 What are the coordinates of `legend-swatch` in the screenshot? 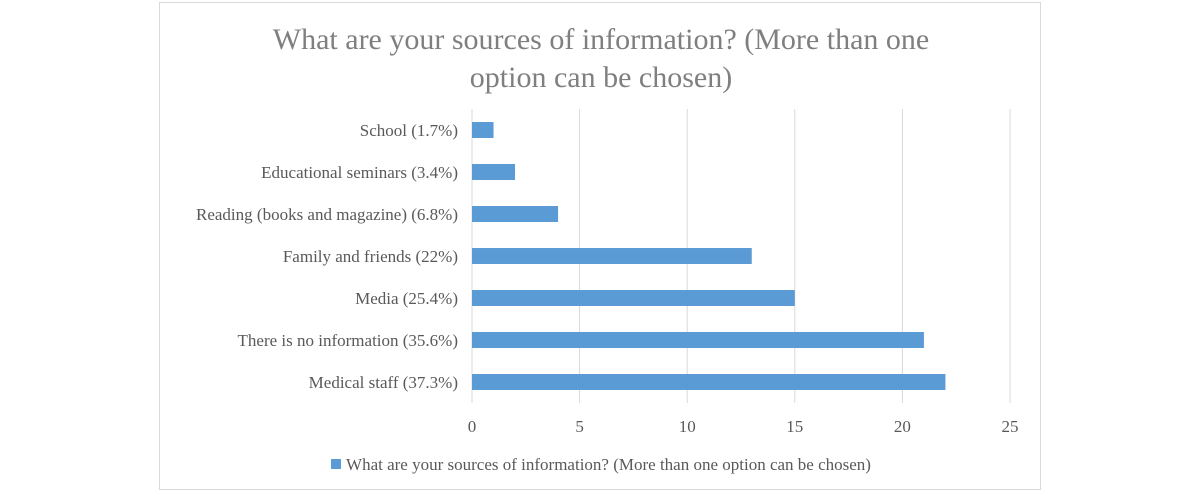 It's located at (336, 464).